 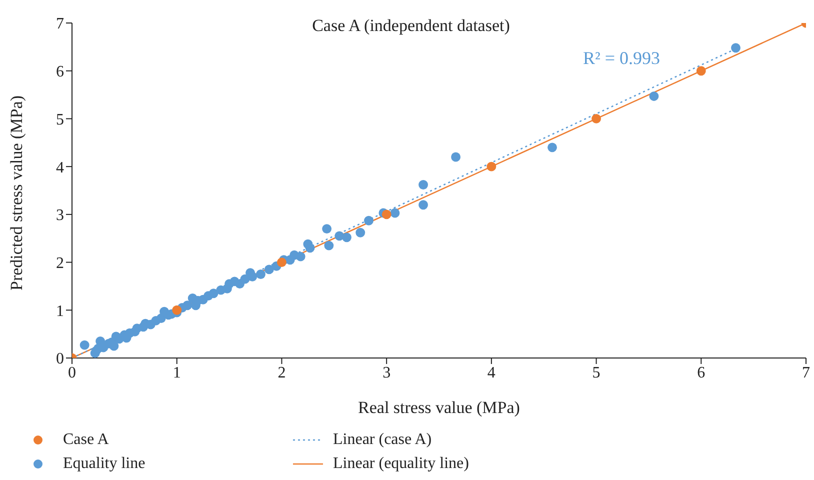 I want to click on x-axis-title: Real stress value (MPa), so click(x=439, y=407).